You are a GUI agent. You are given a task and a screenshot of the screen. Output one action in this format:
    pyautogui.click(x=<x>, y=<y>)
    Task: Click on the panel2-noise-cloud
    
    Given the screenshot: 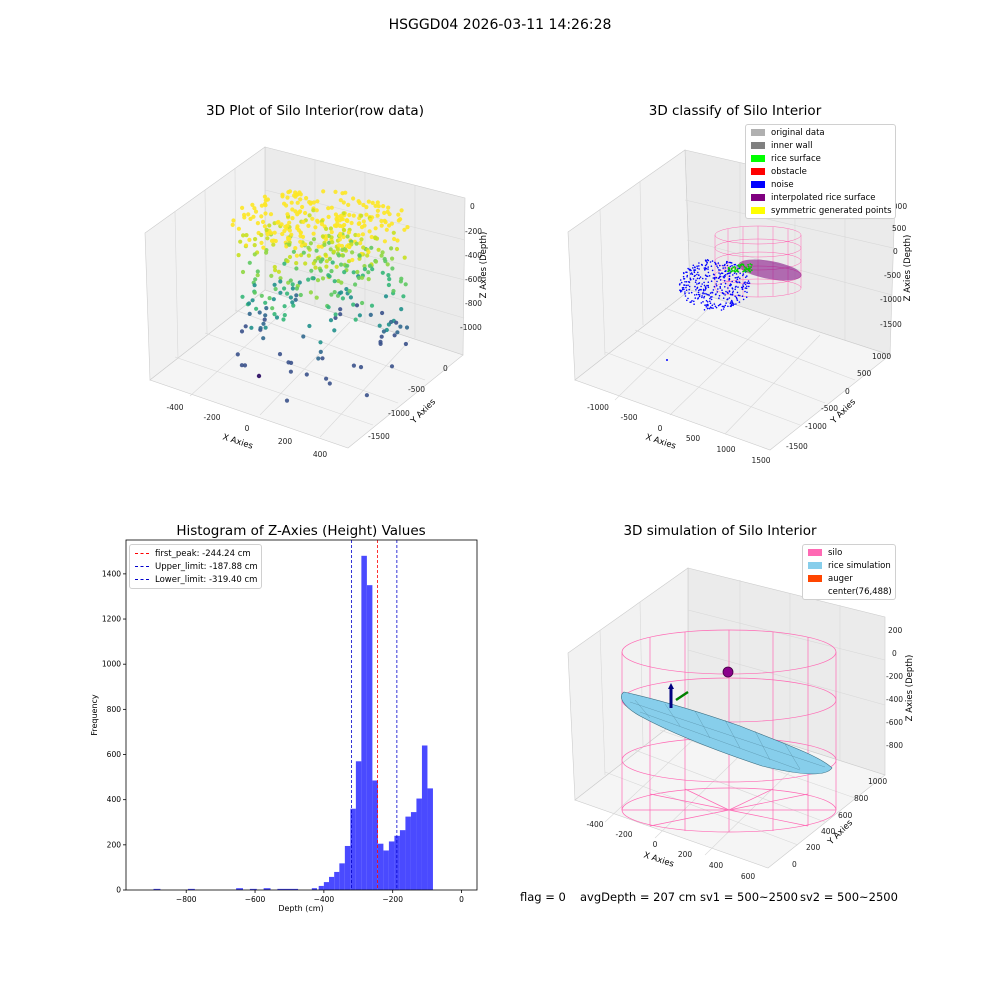 What is the action you would take?
    pyautogui.click(x=714, y=285)
    